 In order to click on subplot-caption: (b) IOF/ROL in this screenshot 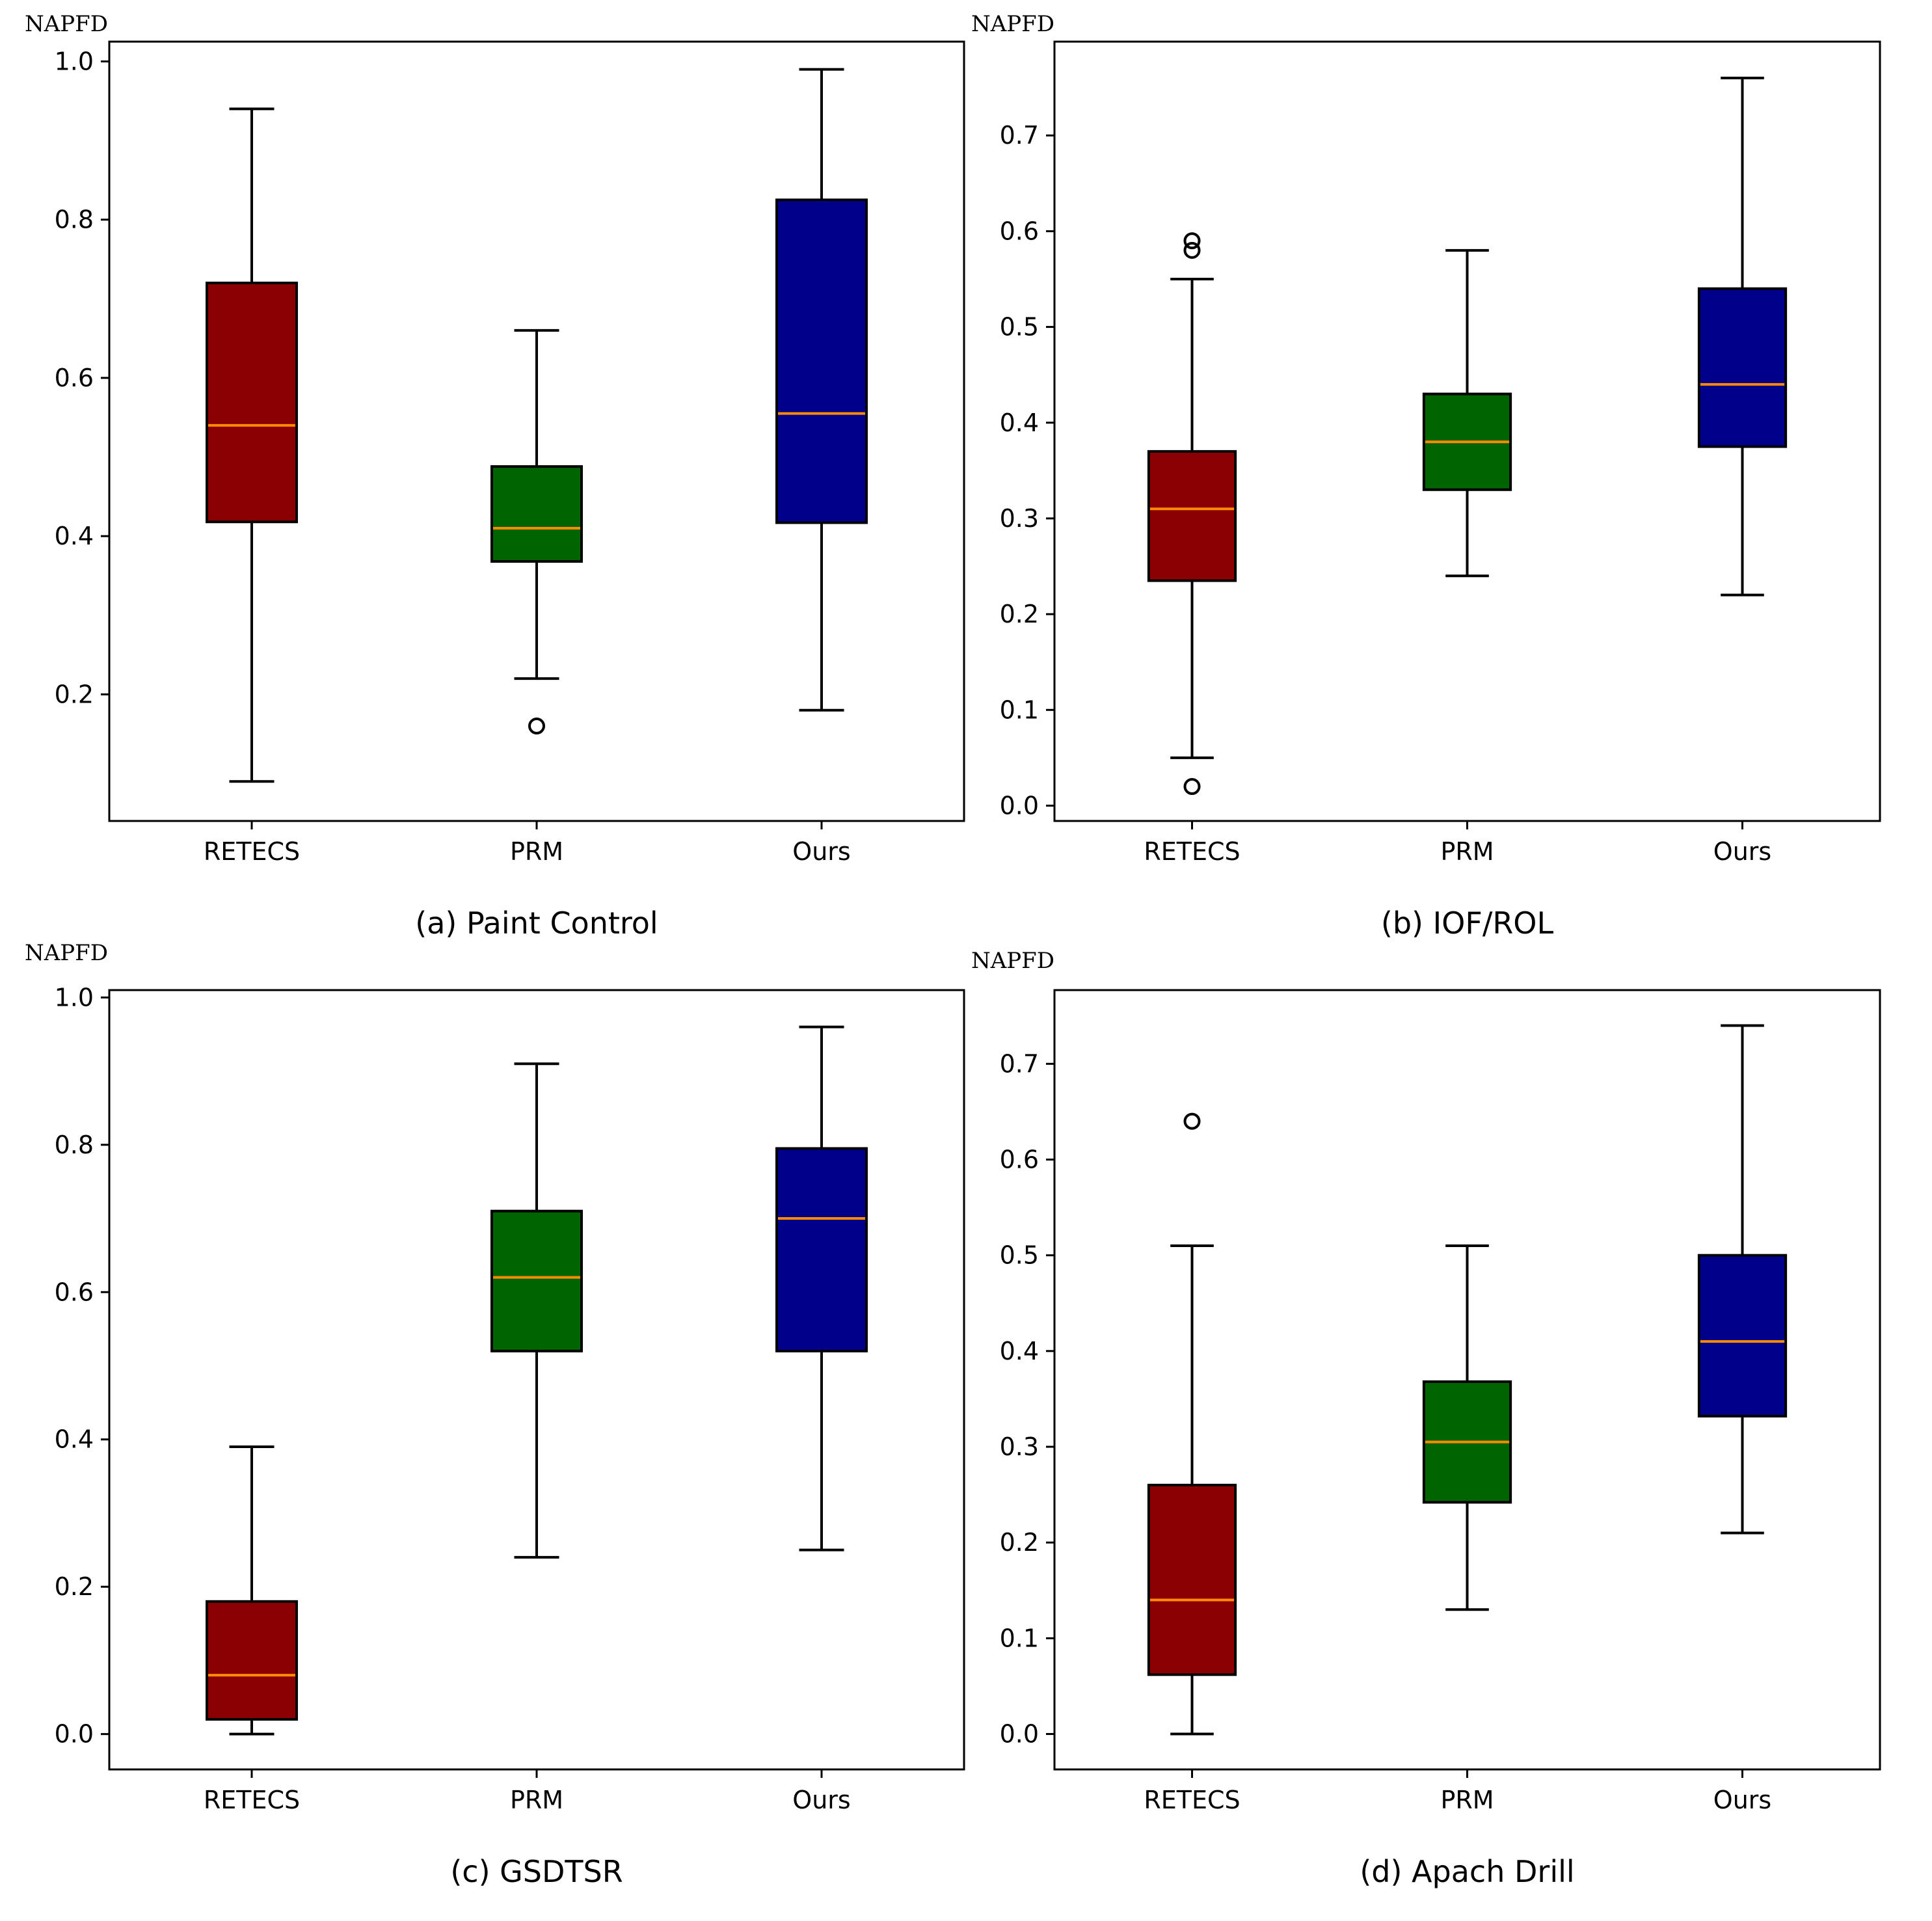, I will do `click(1467, 923)`.